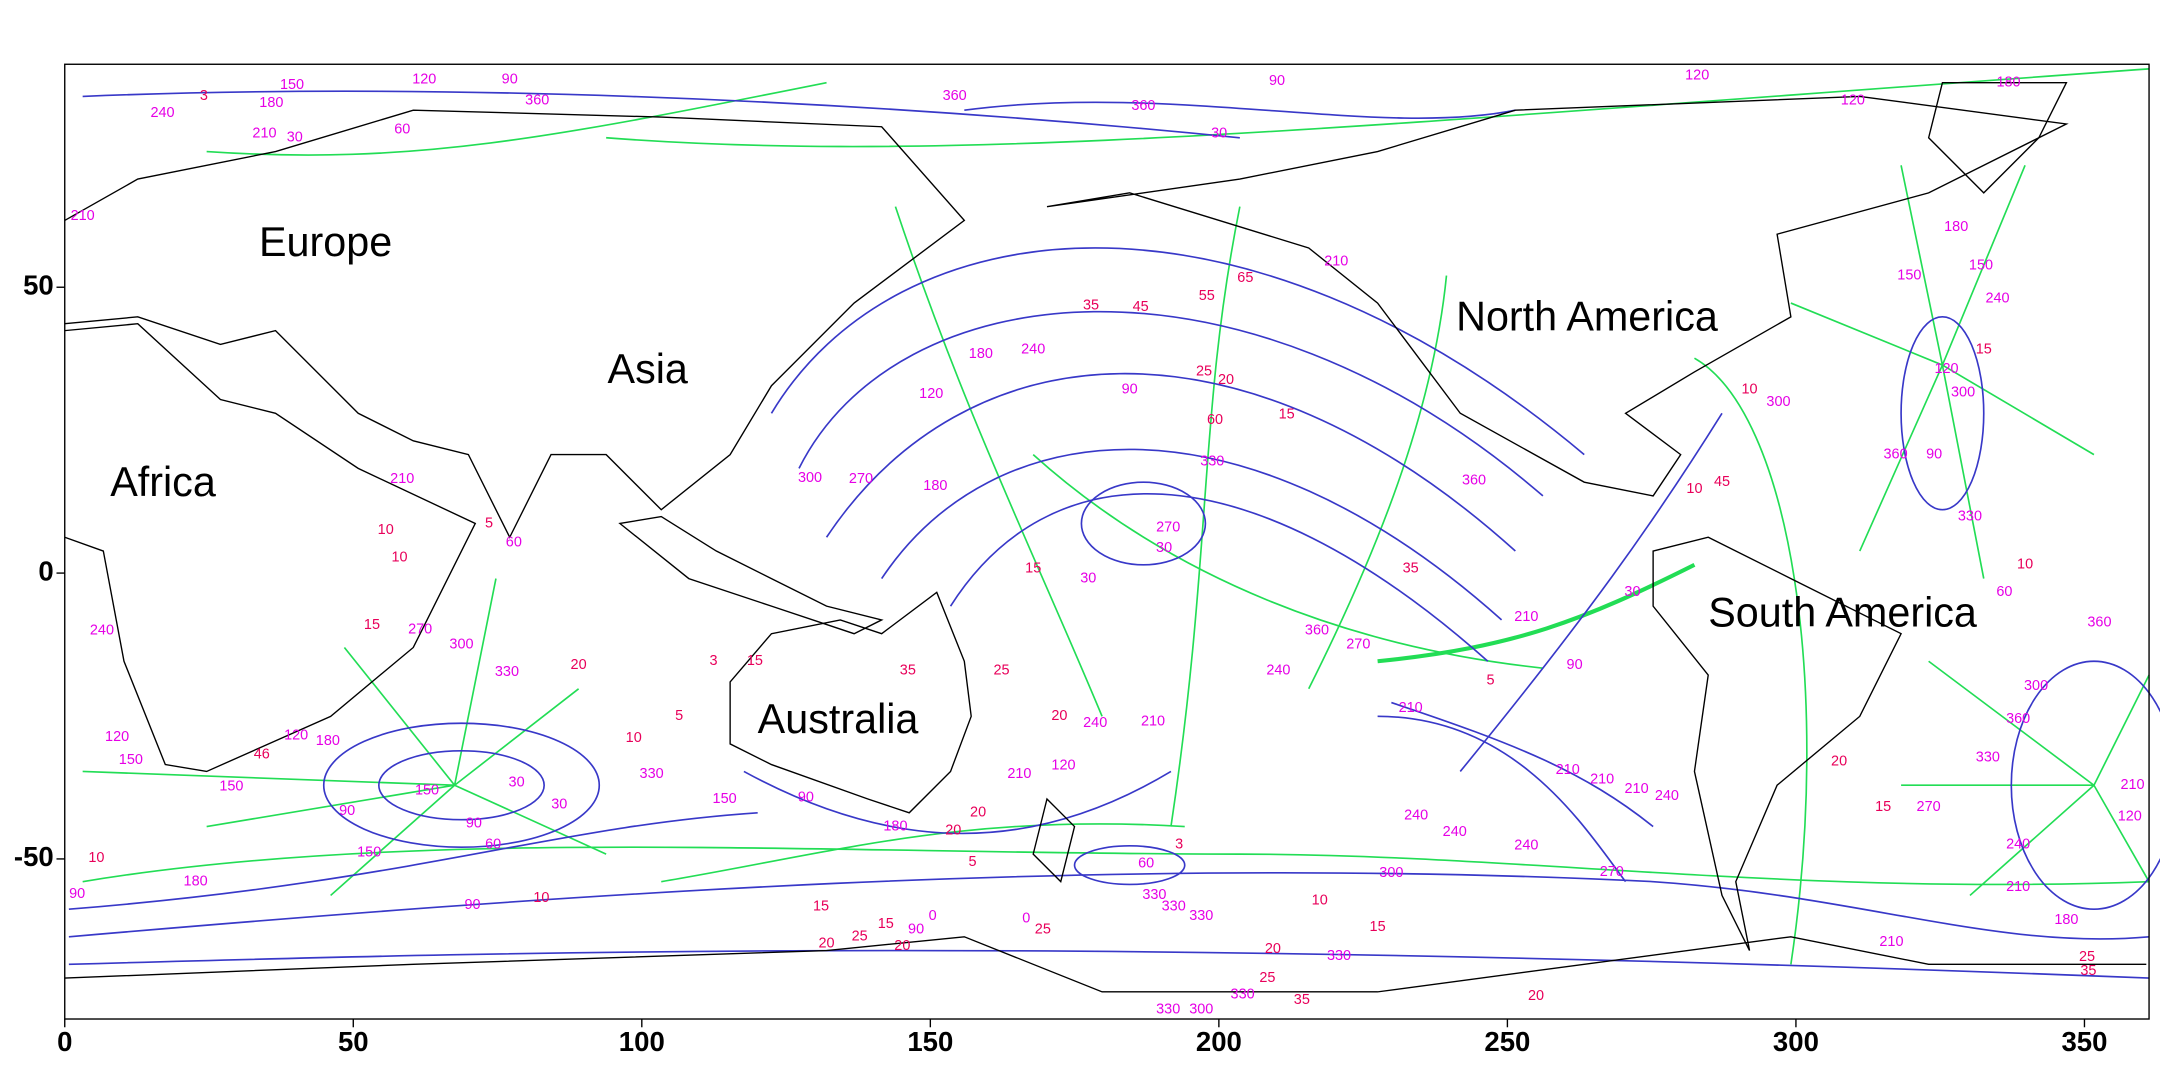 This screenshot has height=1073, width=2160. I want to click on contour-label: 46, so click(262, 755).